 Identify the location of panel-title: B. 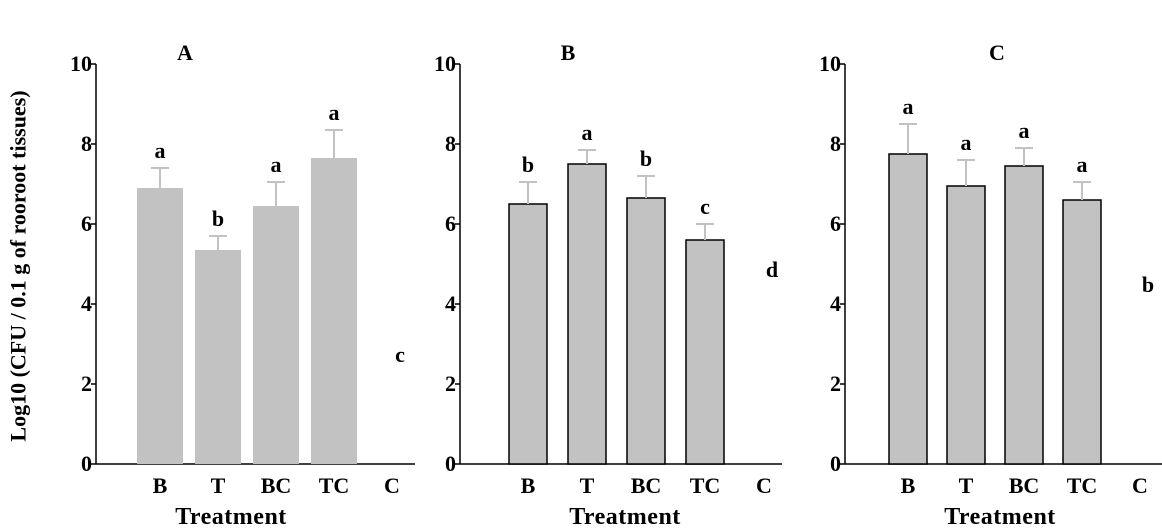
(568, 52).